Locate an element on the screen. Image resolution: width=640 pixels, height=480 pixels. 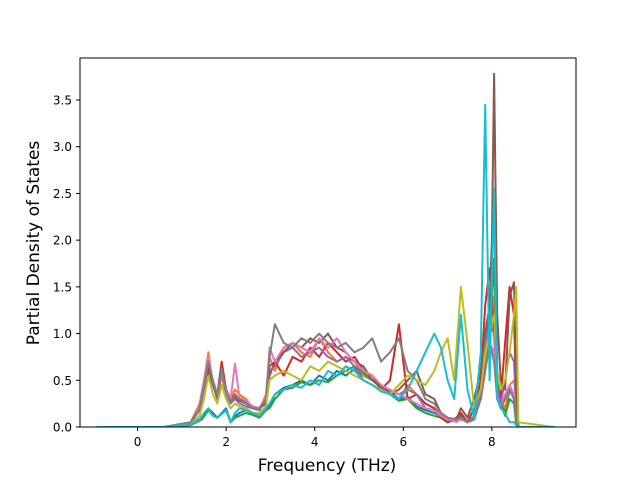
x-tick-label: 8 is located at coordinates (492, 442).